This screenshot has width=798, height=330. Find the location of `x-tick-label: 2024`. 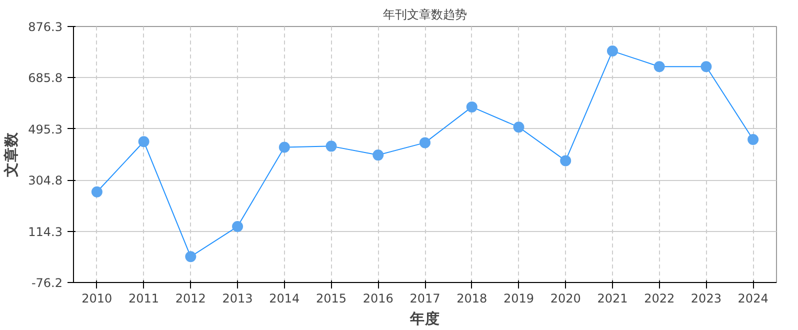

x-tick-label: 2024 is located at coordinates (753, 299).